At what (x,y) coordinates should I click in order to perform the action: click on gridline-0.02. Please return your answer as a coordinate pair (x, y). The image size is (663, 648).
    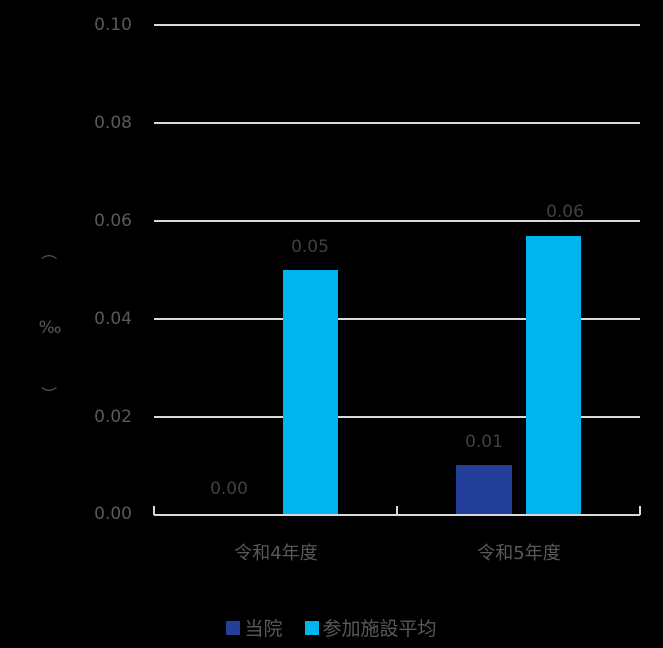
    Looking at the image, I should click on (397, 417).